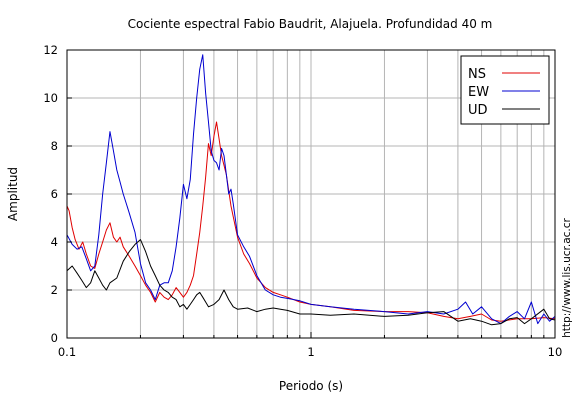 This screenshot has height=400, width=580. I want to click on y-tick-label: 6, so click(54, 194).